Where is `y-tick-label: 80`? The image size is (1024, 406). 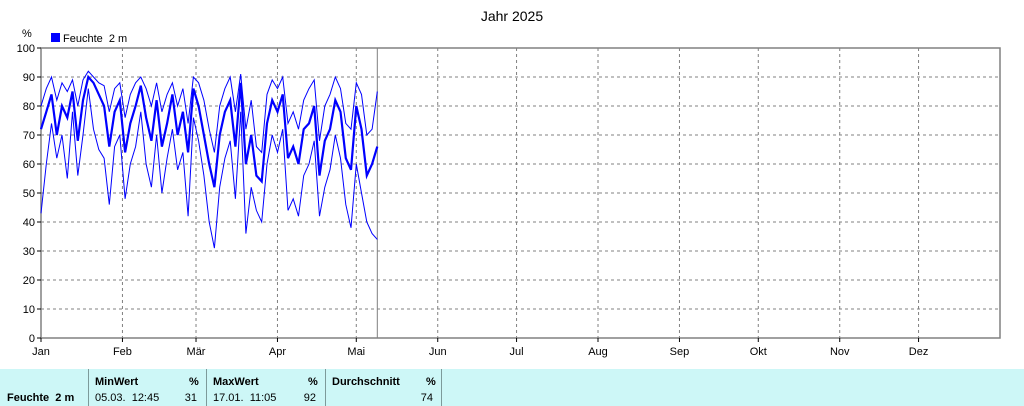
y-tick-label: 80 is located at coordinates (29, 107).